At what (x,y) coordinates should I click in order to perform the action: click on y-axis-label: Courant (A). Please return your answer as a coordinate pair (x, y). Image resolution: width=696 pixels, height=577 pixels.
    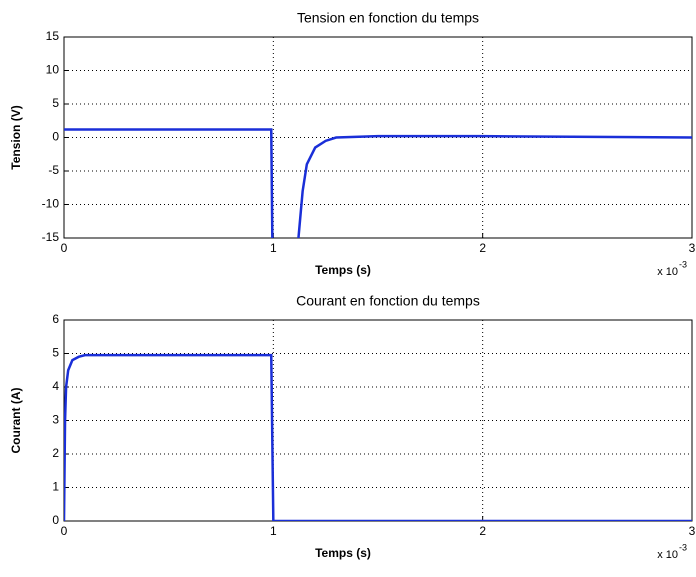
    Looking at the image, I should click on (16, 421).